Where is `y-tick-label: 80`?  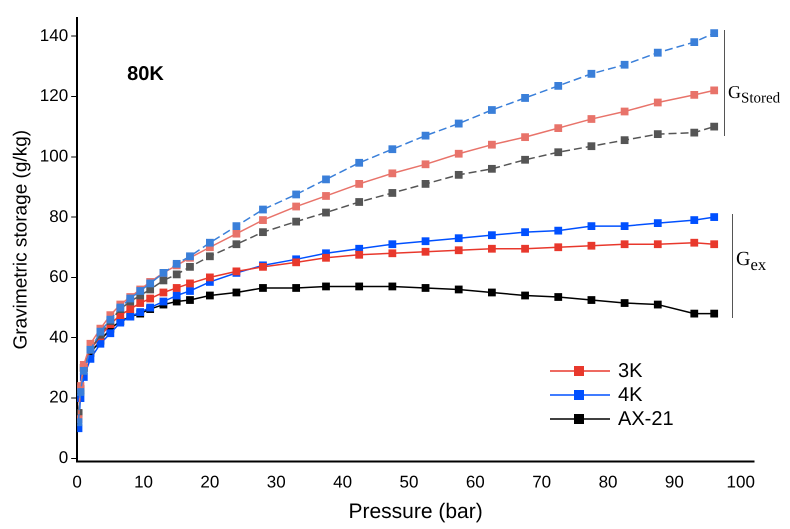 y-tick-label: 80 is located at coordinates (58, 216).